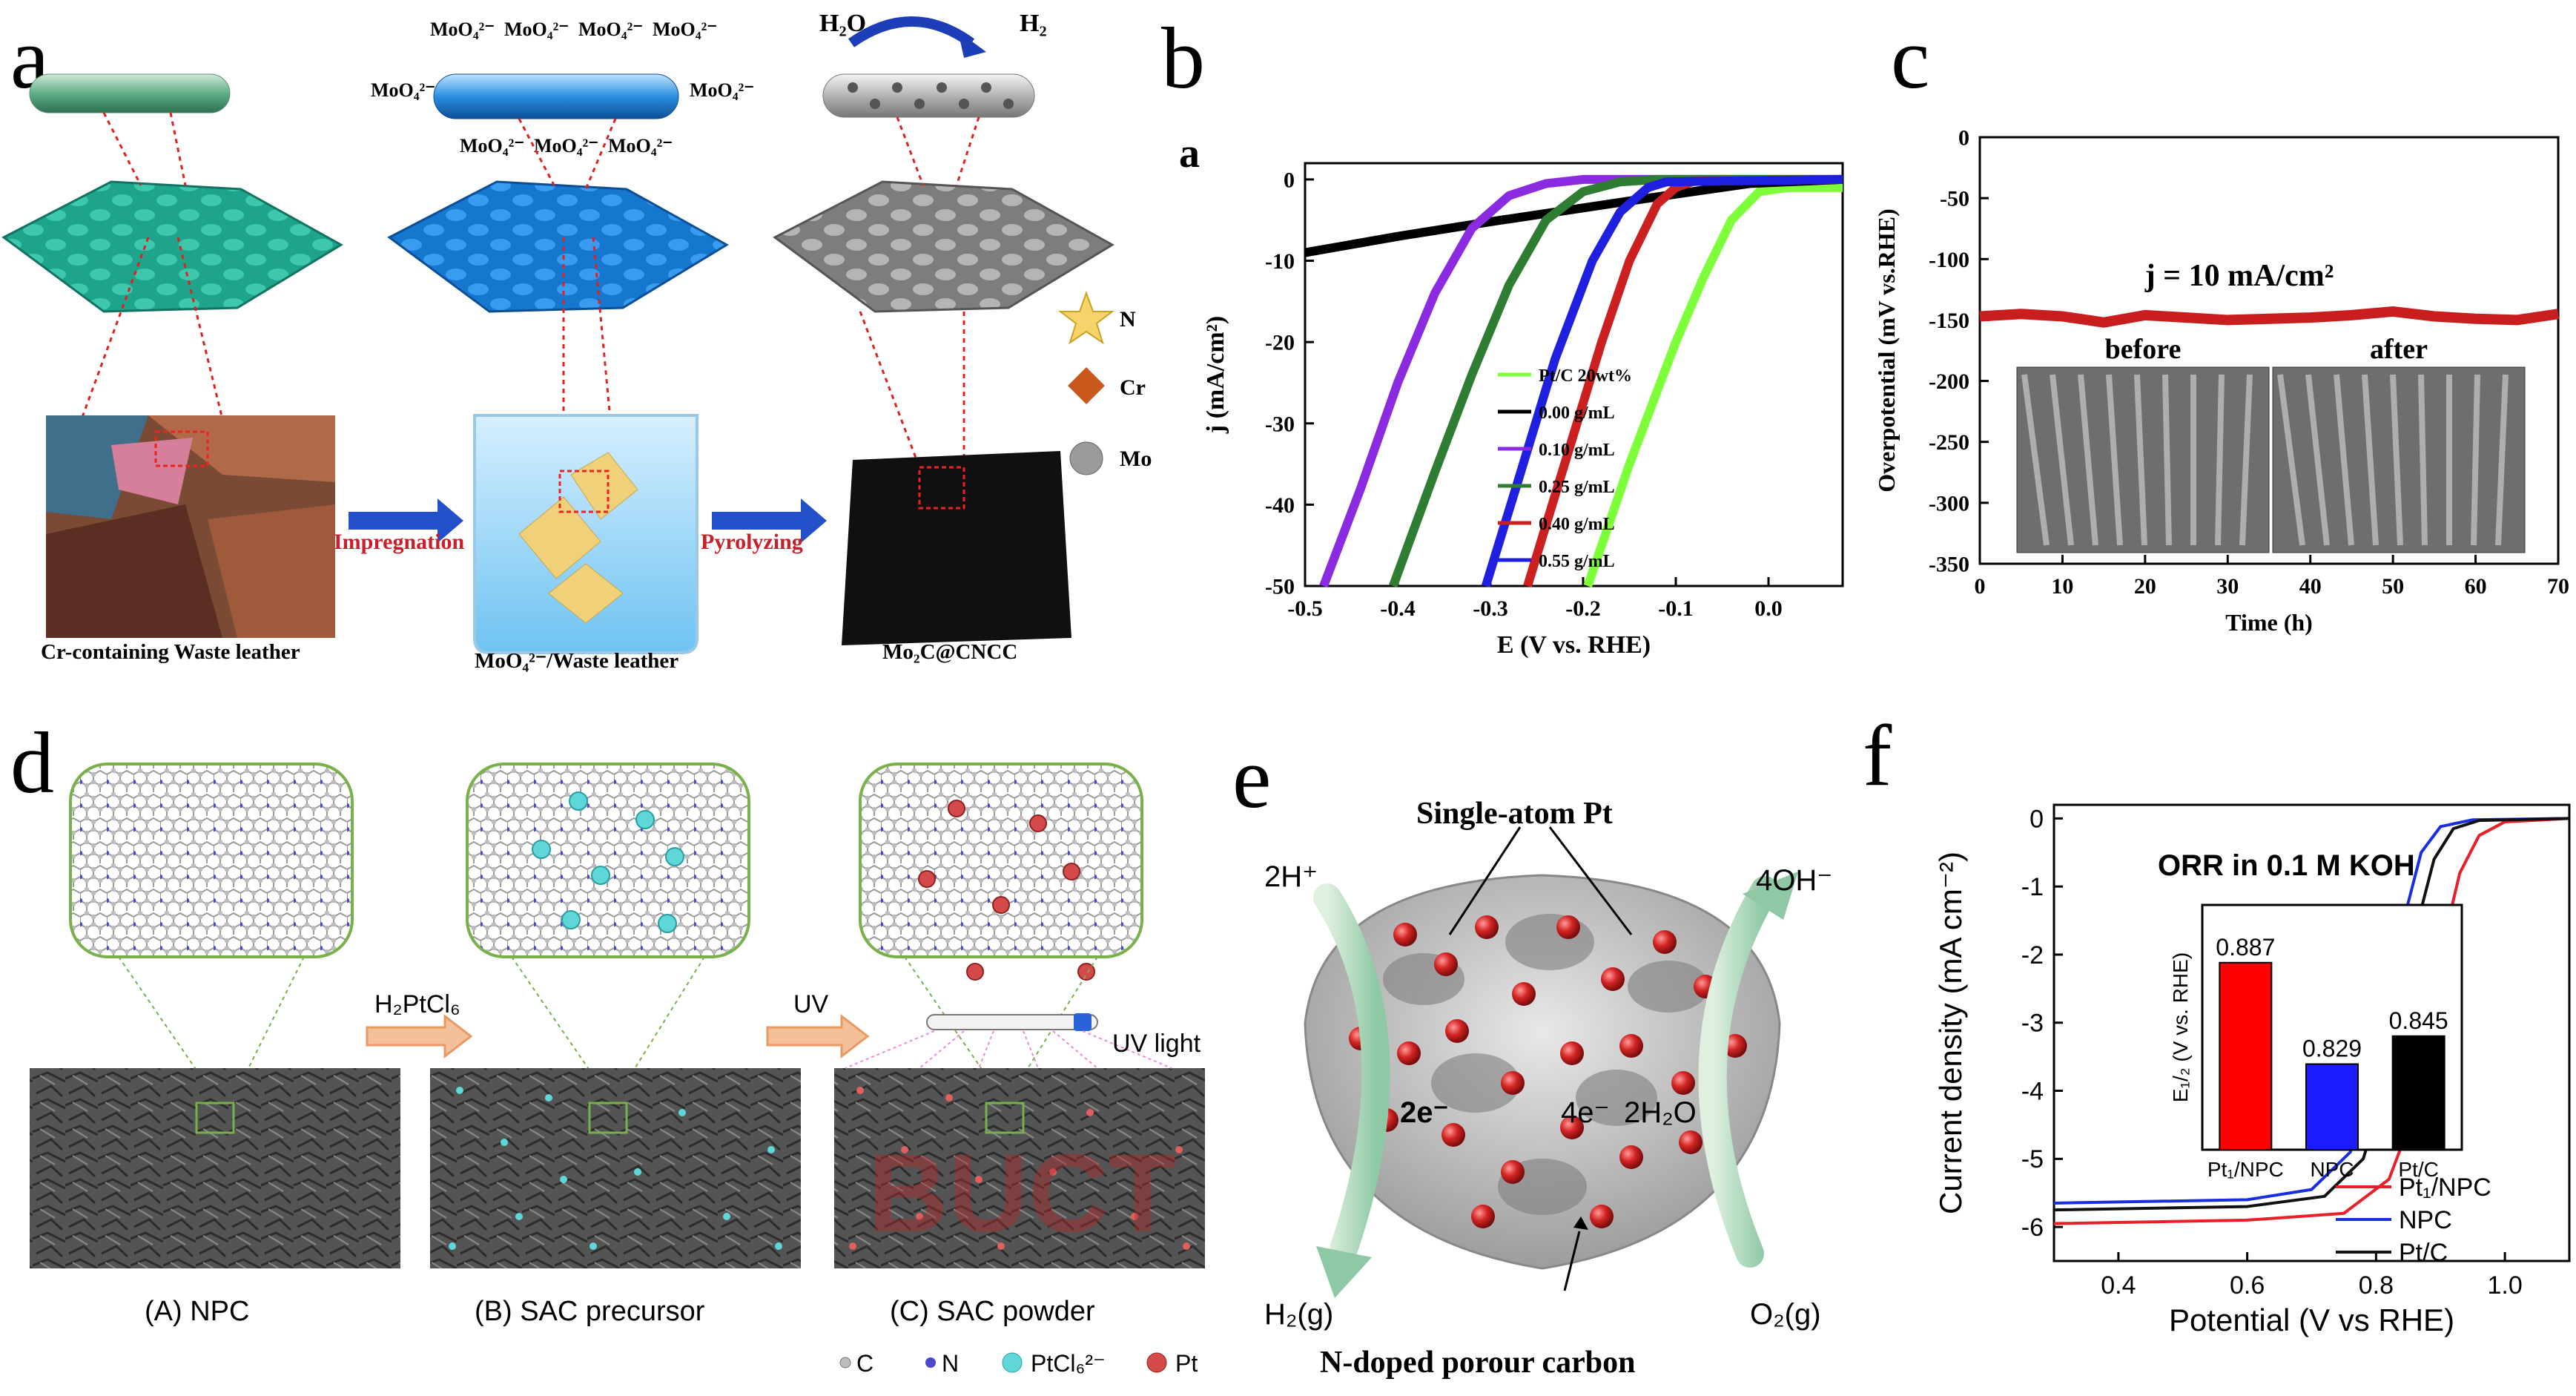 This screenshot has height=1396, width=2576. What do you see at coordinates (1577, 487) in the screenshot?
I see `legend-label: 0.25 g/mL` at bounding box center [1577, 487].